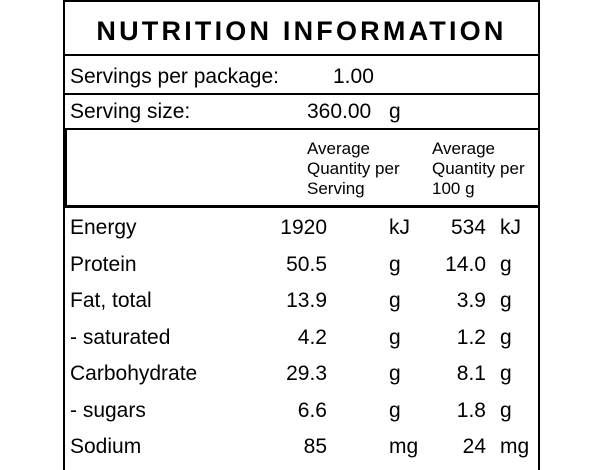 Image resolution: width=614 pixels, height=470 pixels. I want to click on nutrient-row: - sugars 6.6 g 1.8 g, so click(301, 411).